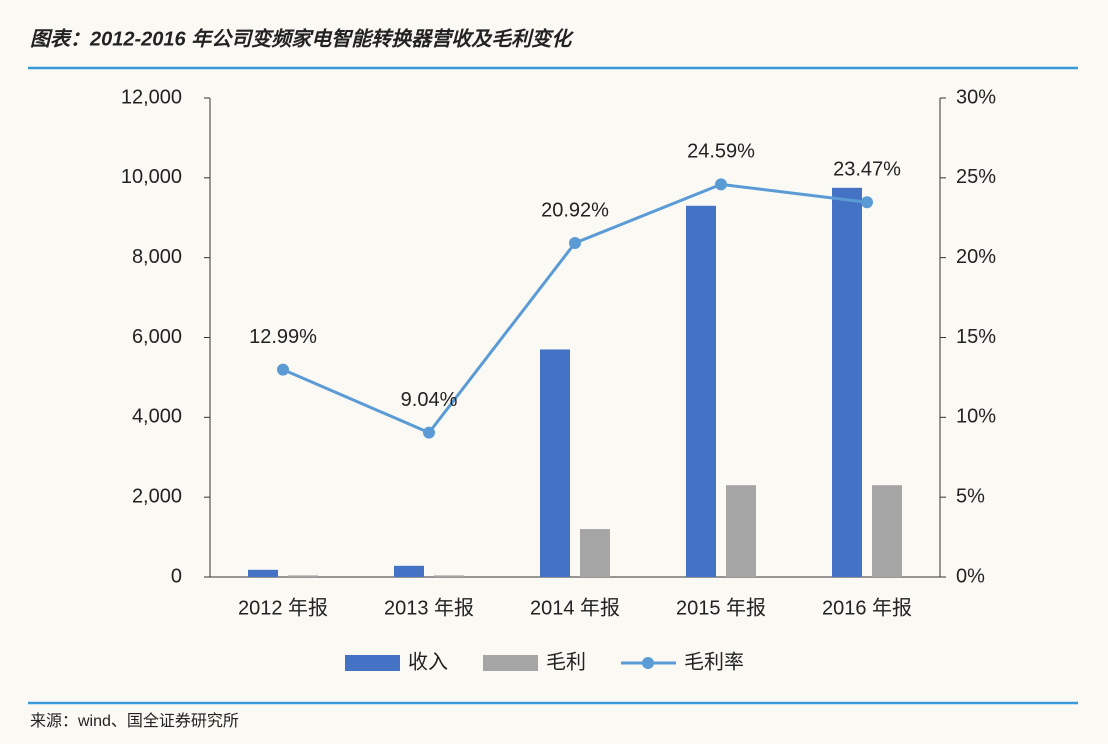 The height and width of the screenshot is (744, 1108). Describe the element at coordinates (566, 661) in the screenshot. I see `legend-label: 毛利` at that location.